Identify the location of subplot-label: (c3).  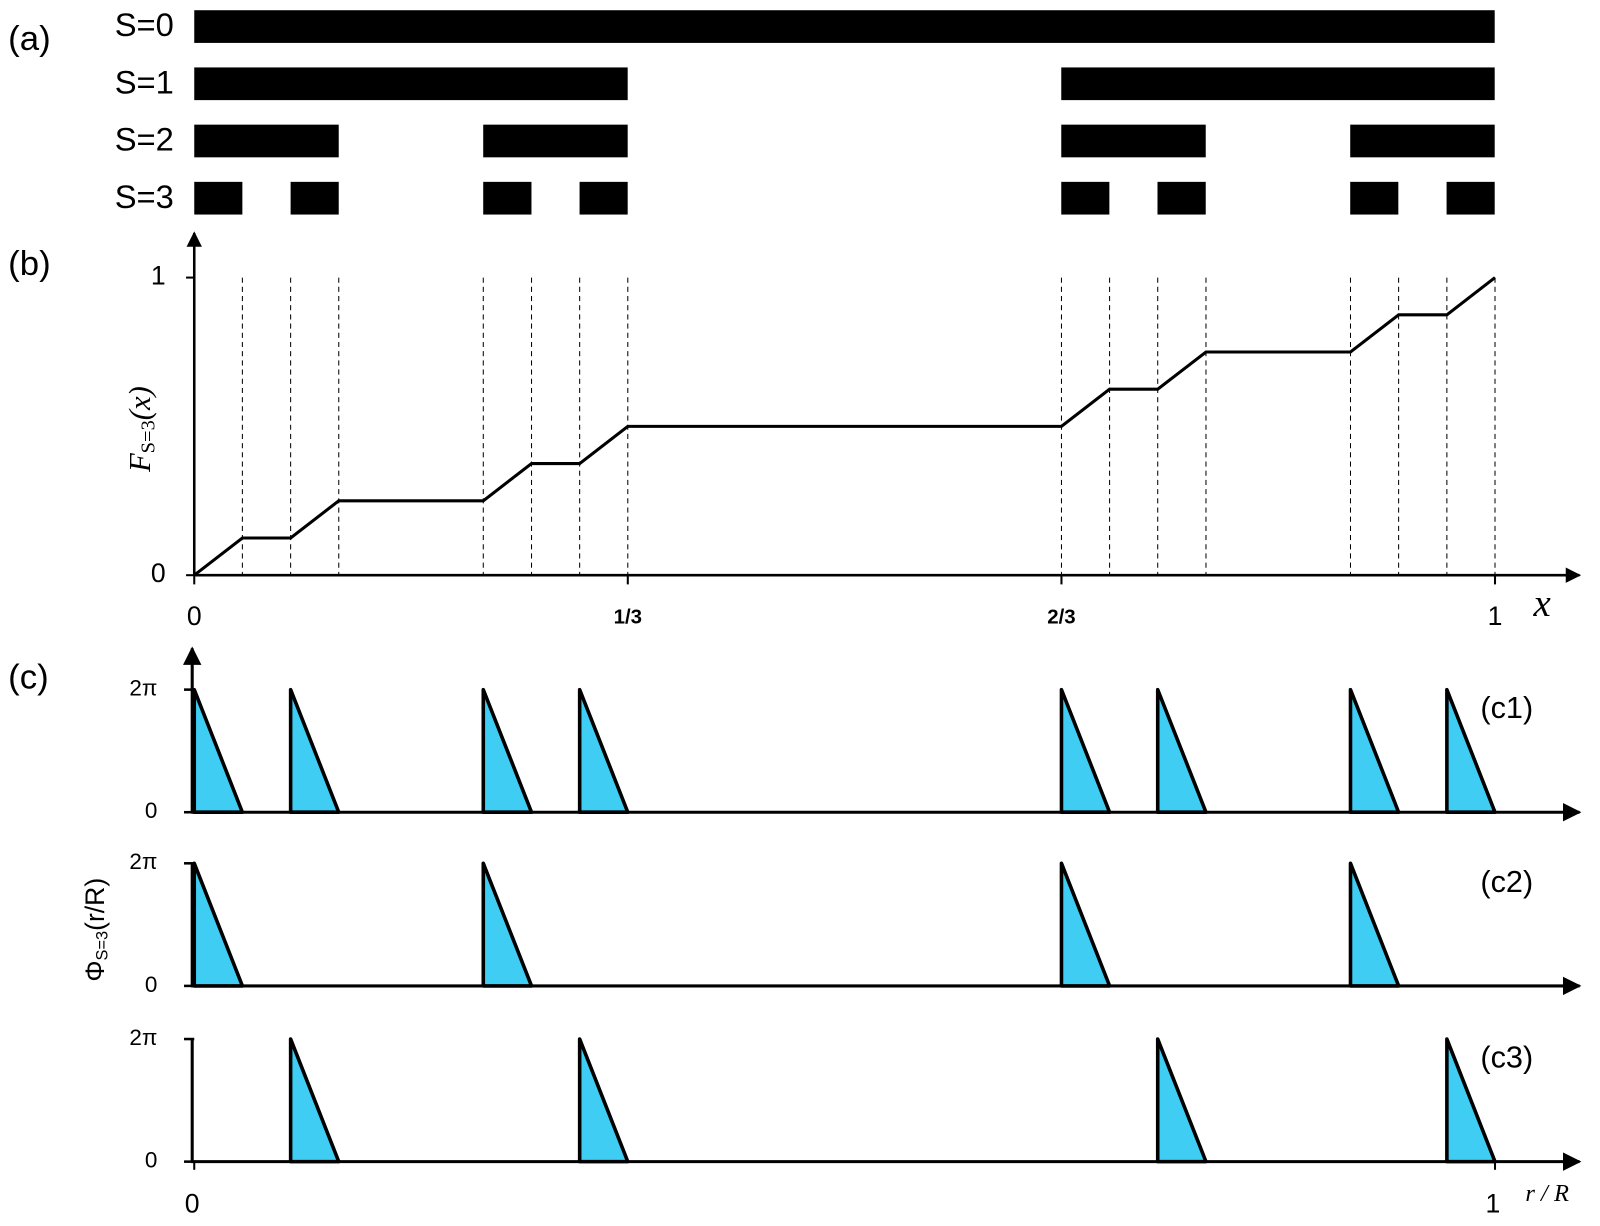
(1506, 1058).